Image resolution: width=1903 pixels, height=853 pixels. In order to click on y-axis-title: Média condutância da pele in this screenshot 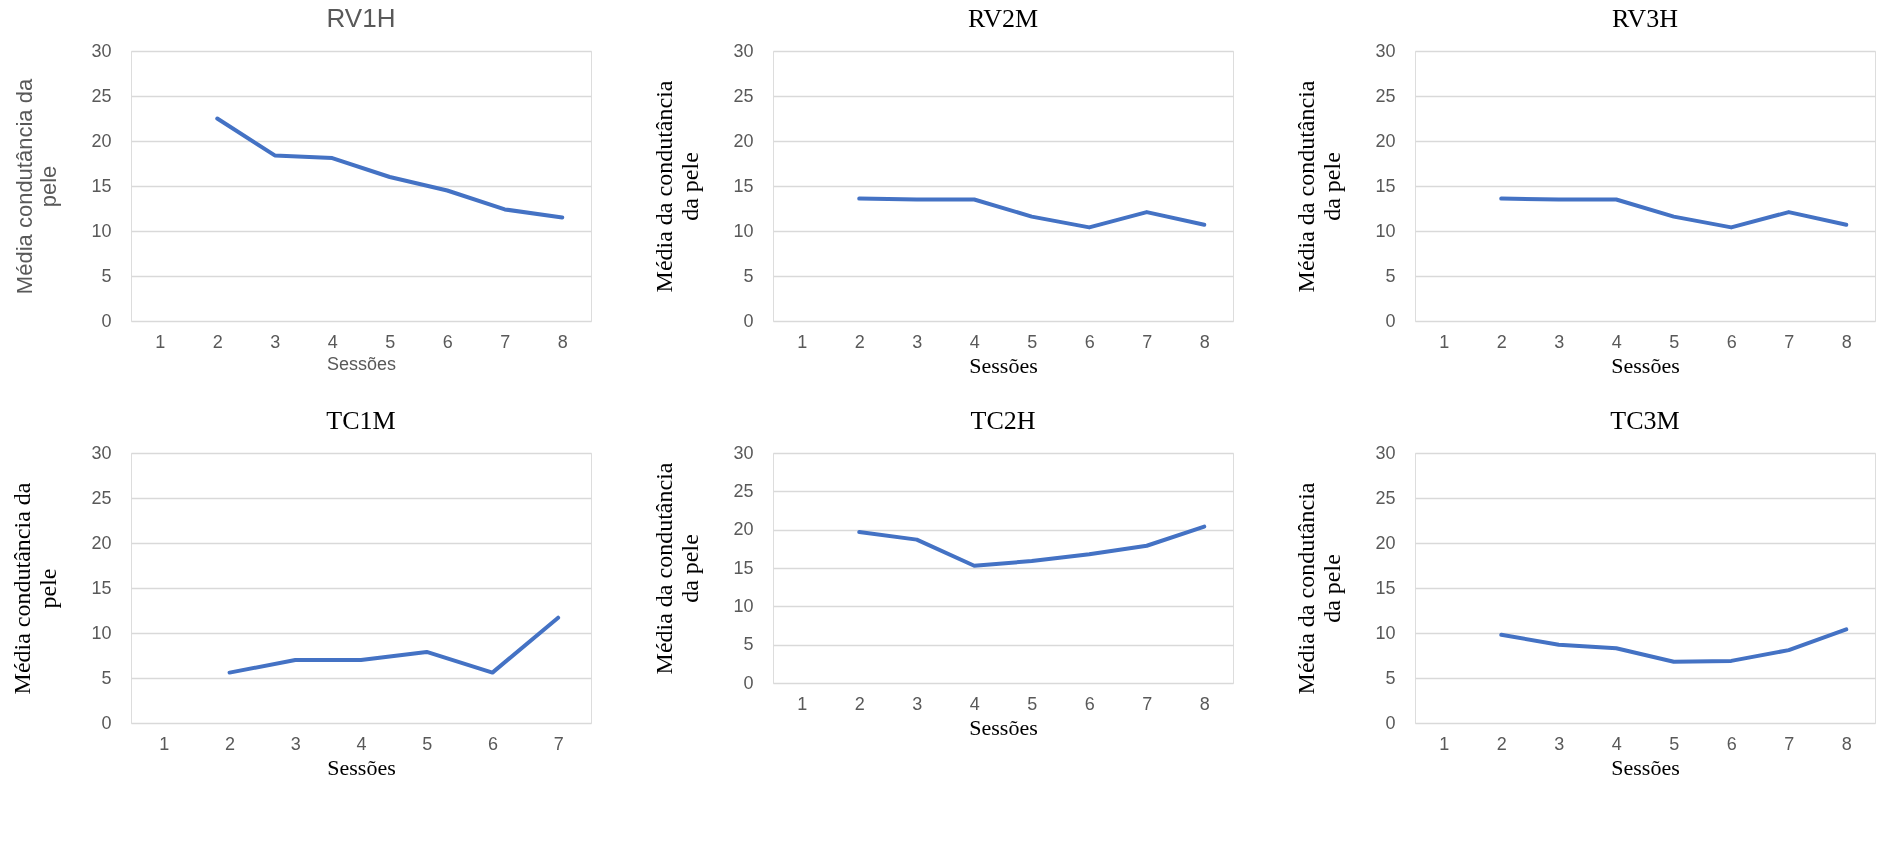, I will do `click(37, 186)`.